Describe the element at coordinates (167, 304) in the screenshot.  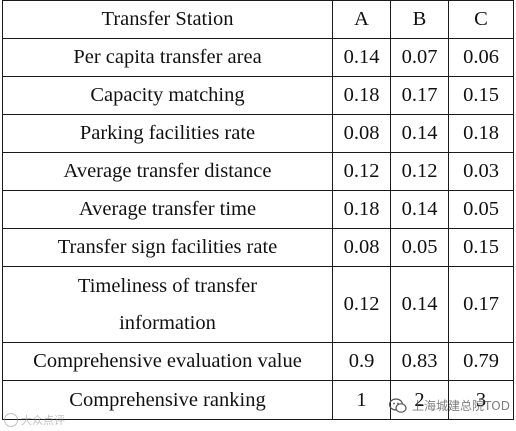
I see `row-label: Timeliness of transfer information` at that location.